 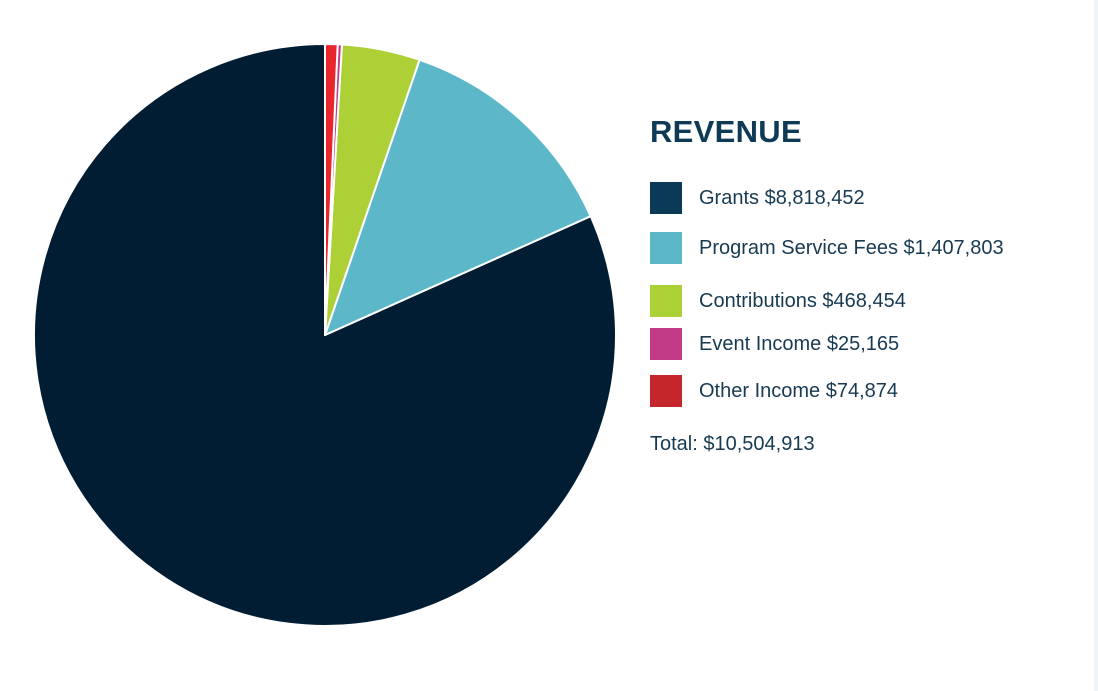 I want to click on legend-item-other-income: Other Income $74,874, so click(x=774, y=391).